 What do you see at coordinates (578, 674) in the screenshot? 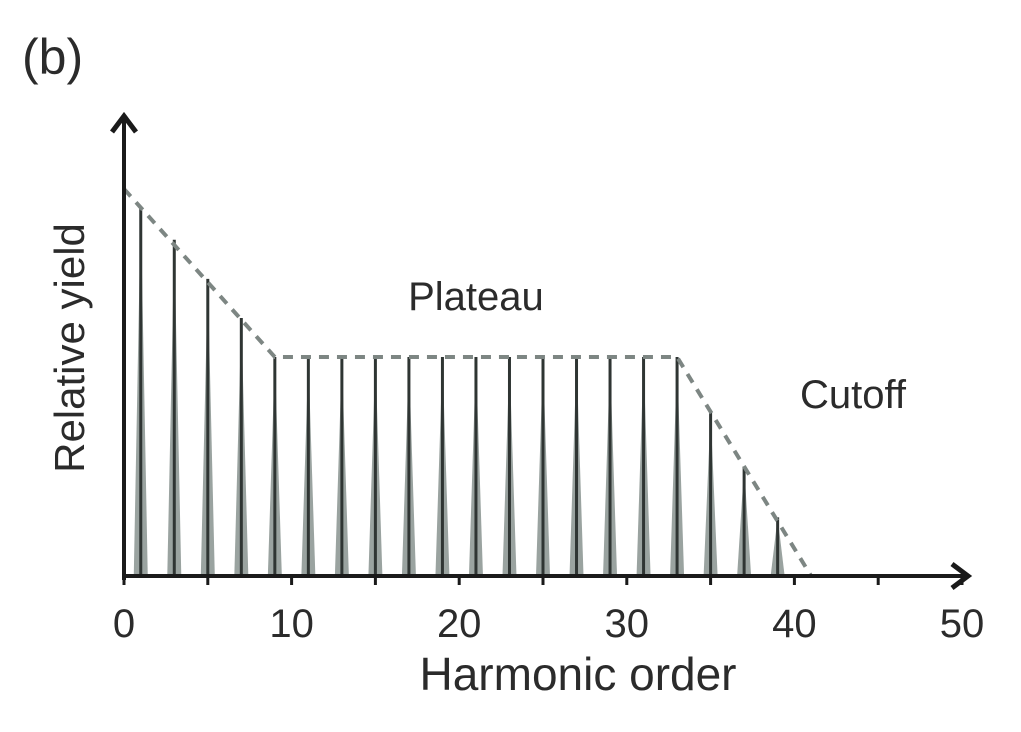
I see `x-axis-label: Harmonic order` at bounding box center [578, 674].